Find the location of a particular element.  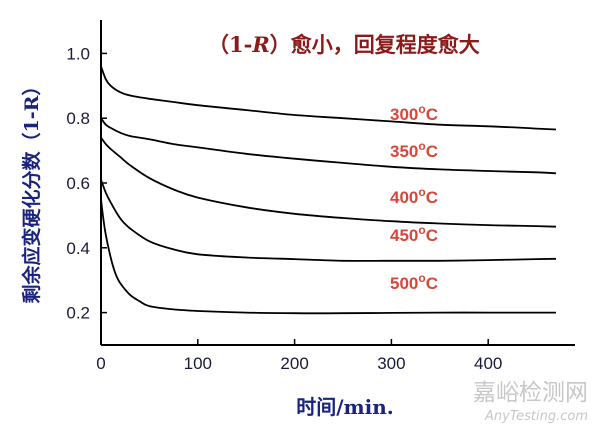

x-tick-label: 200 is located at coordinates (294, 363).